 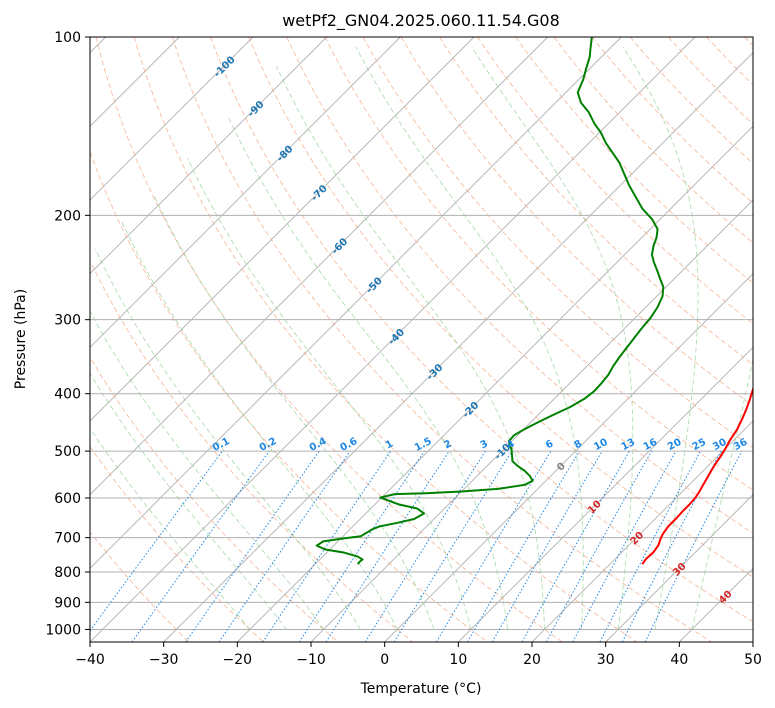 I want to click on mixing-ratio-label: 1, so click(x=389, y=444).